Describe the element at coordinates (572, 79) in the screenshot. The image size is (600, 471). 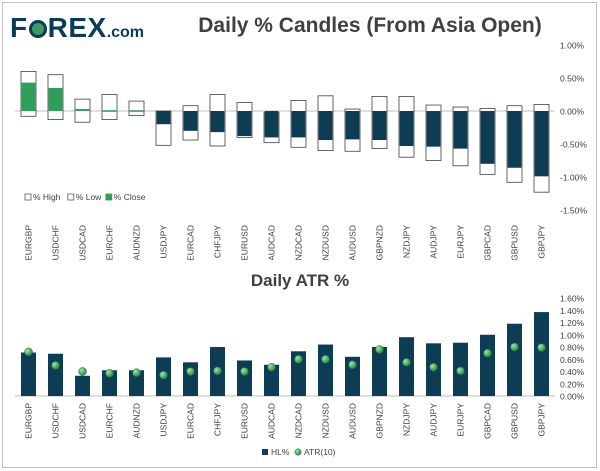
I see `y-tick-label: 0.50%` at that location.